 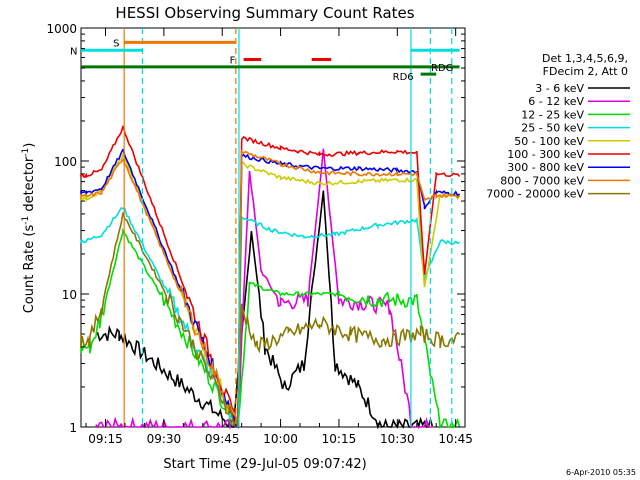 What do you see at coordinates (222, 439) in the screenshot?
I see `x-tick-label-2: 09:45` at bounding box center [222, 439].